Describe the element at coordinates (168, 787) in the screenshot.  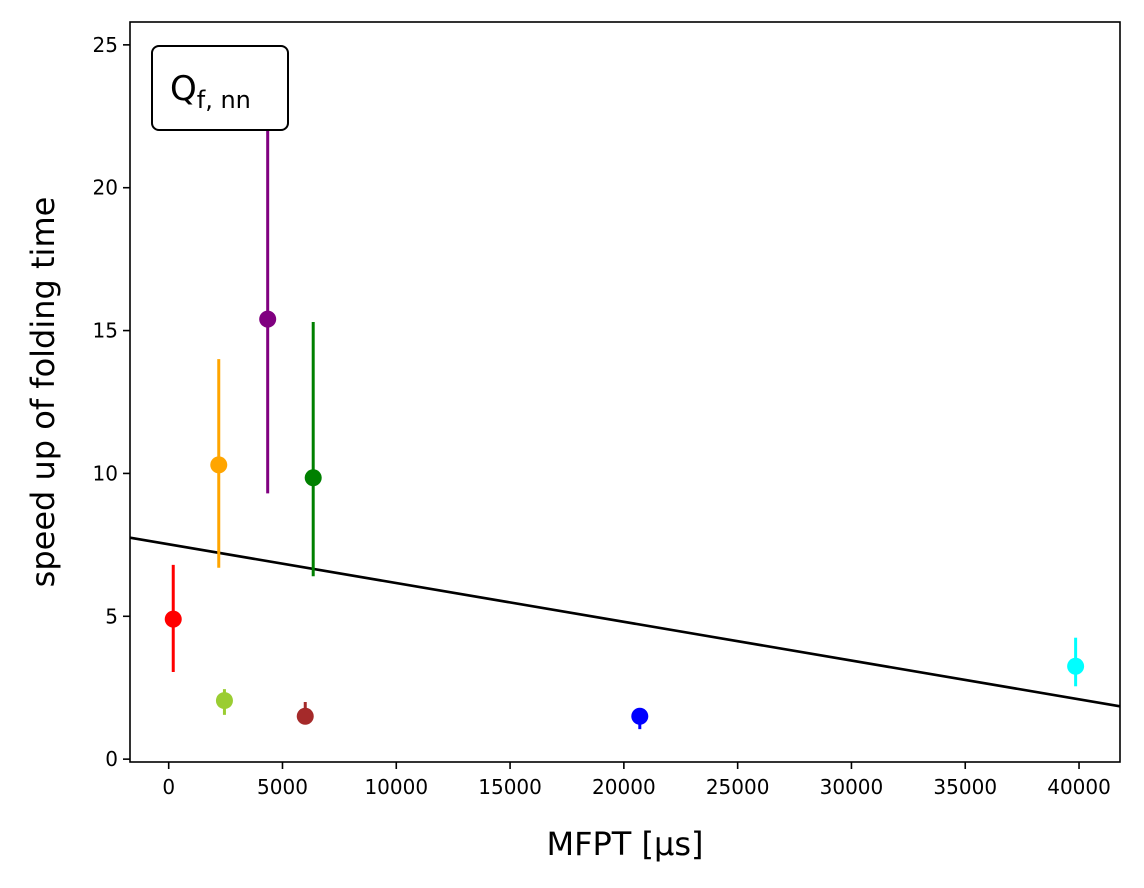
I see `x-tick-label: 0` at that location.